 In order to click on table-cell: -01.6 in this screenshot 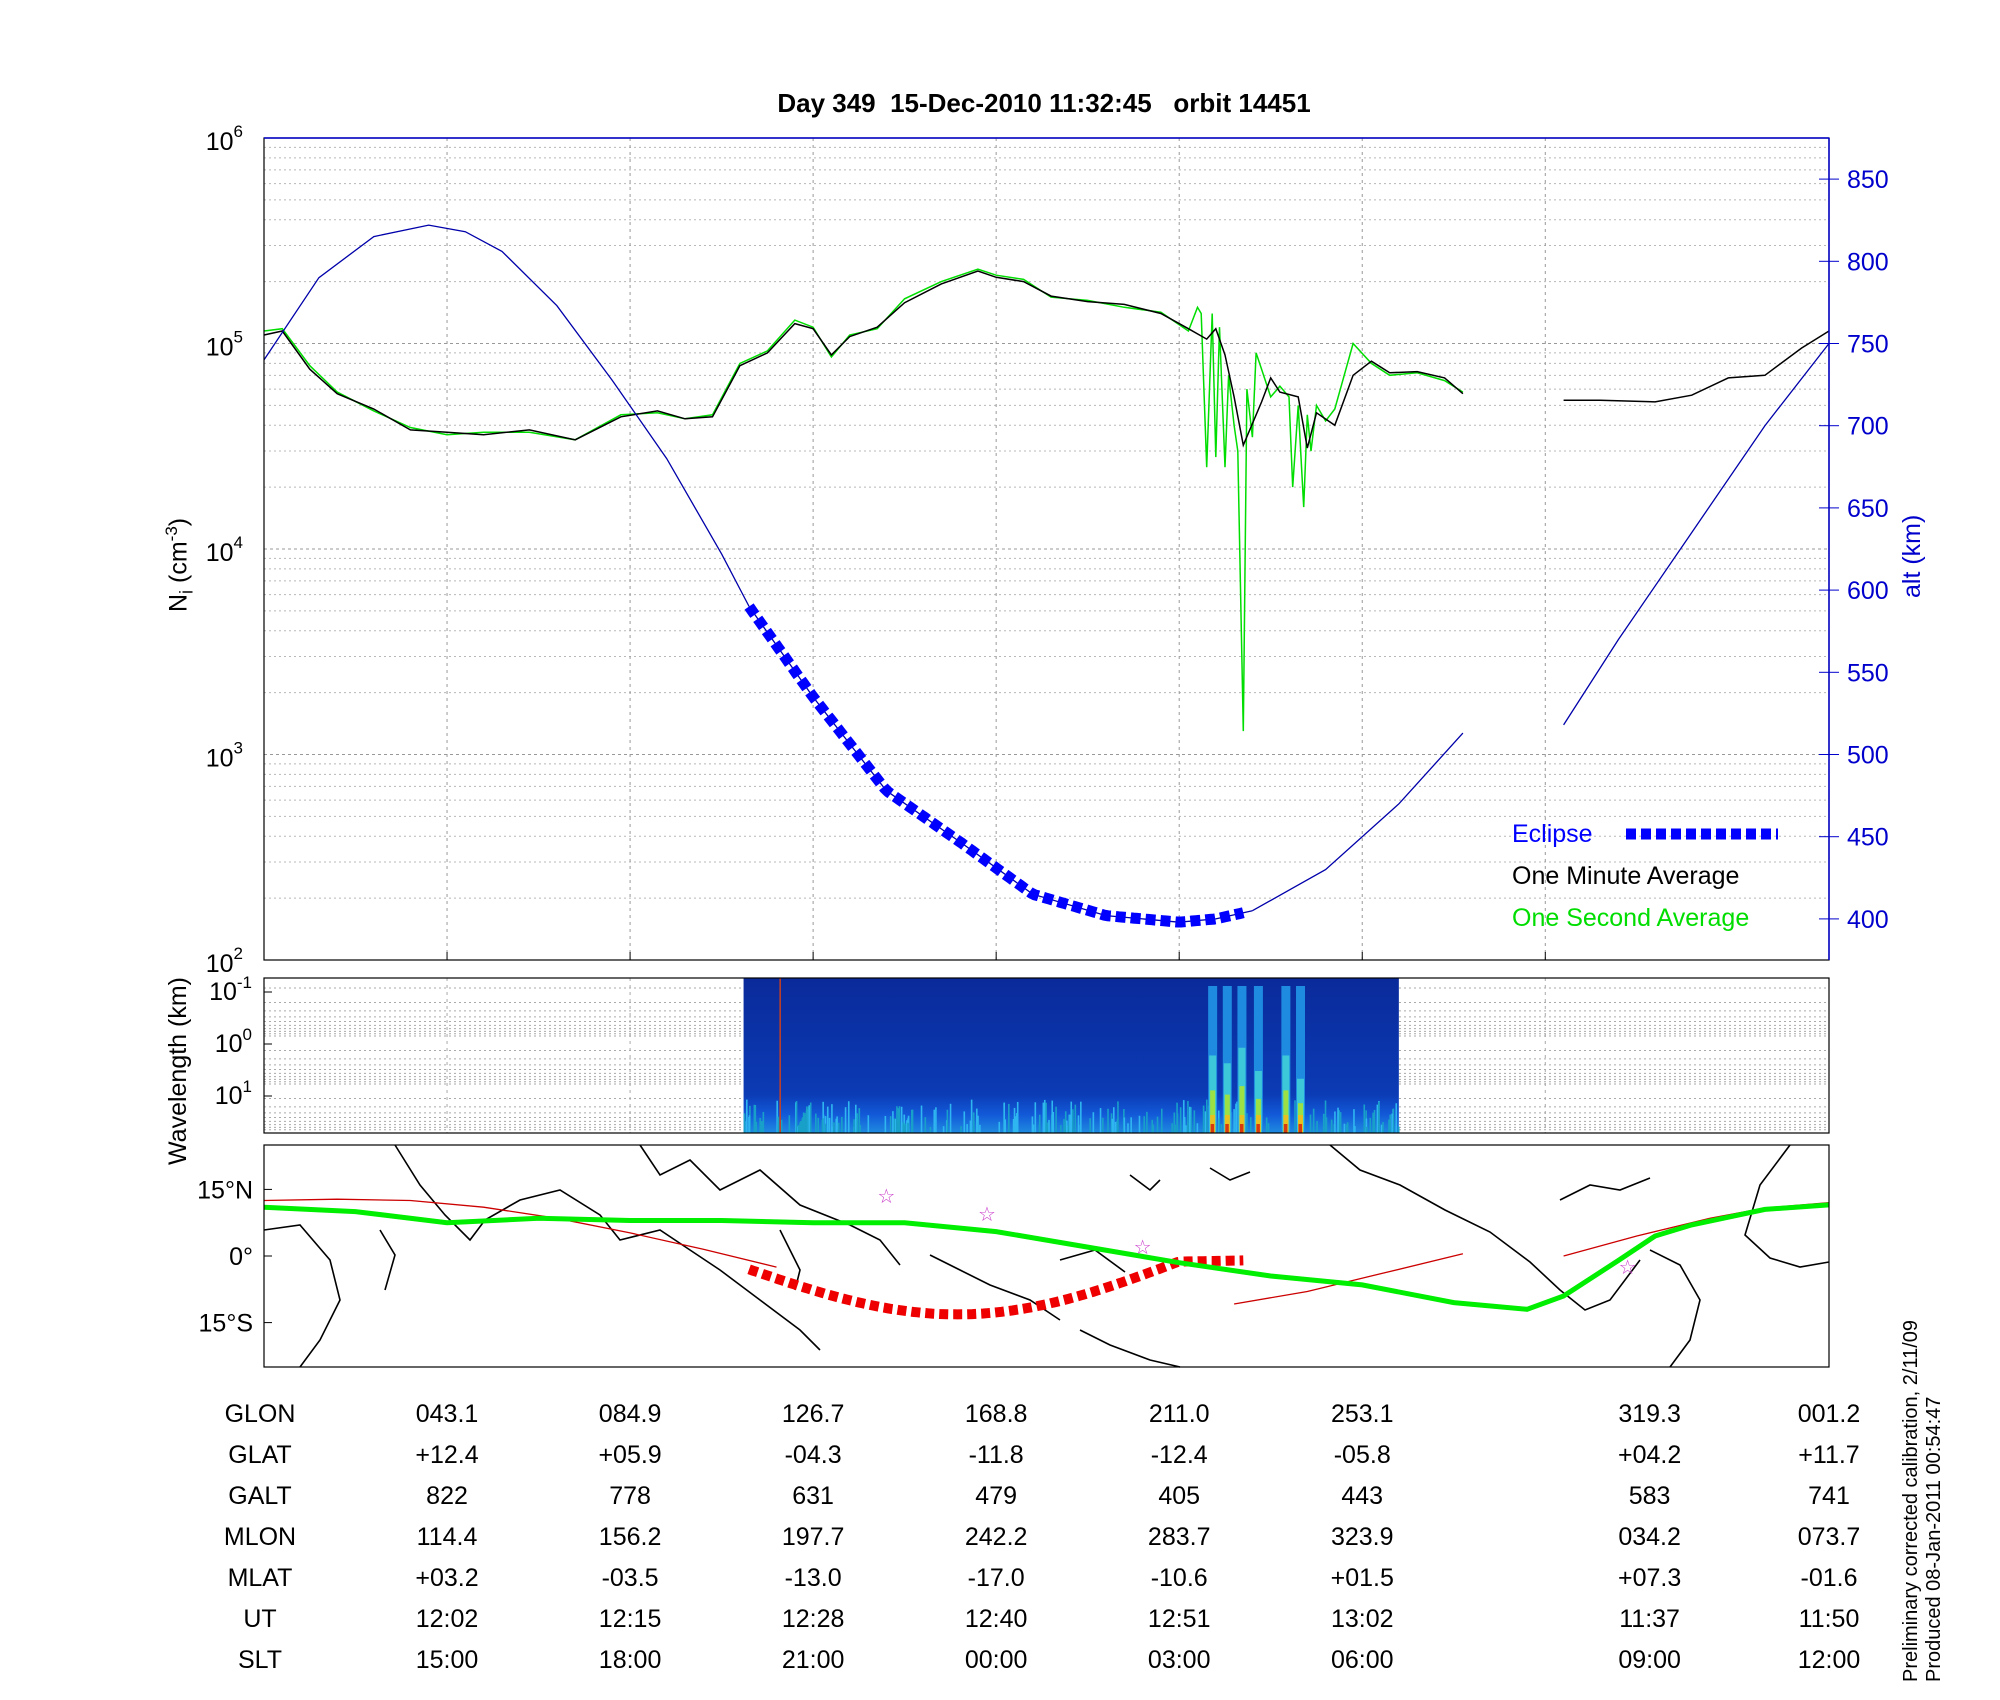, I will do `click(1829, 1578)`.